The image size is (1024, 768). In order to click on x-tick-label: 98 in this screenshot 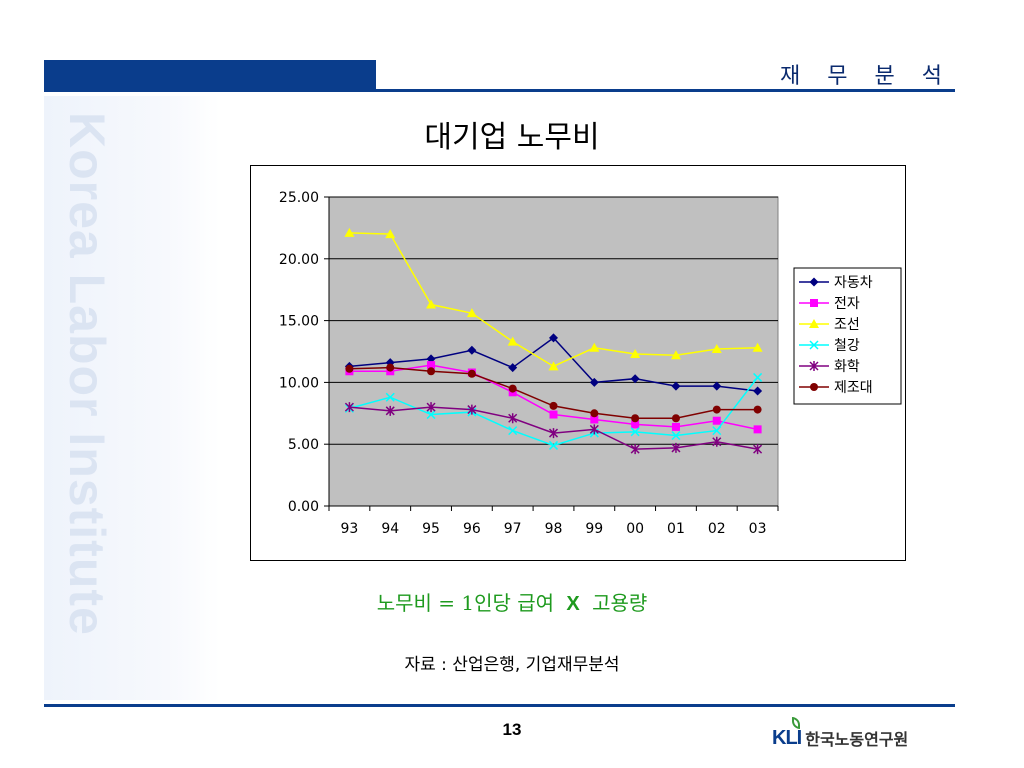, I will do `click(554, 529)`.